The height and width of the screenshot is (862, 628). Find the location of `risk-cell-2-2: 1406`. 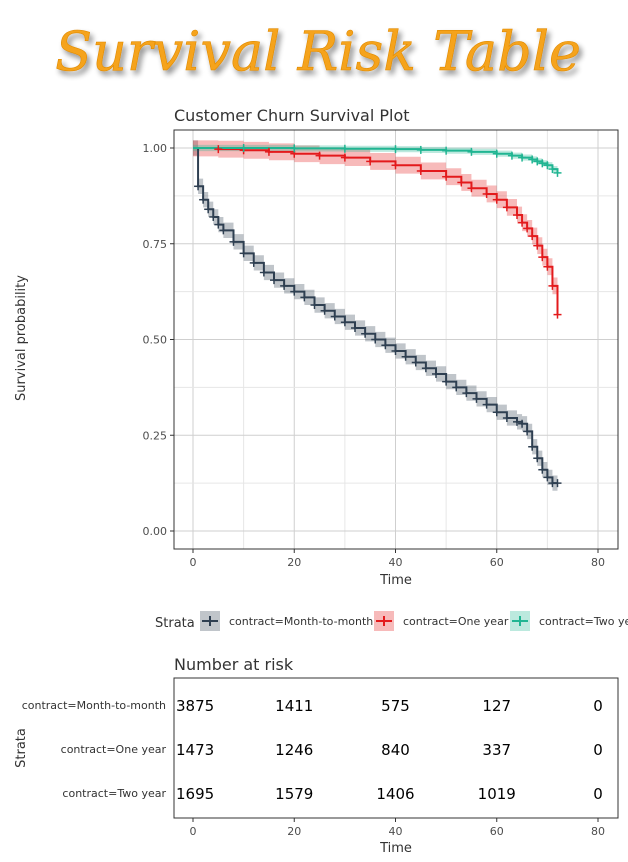

risk-cell-2-2: 1406 is located at coordinates (395, 794).